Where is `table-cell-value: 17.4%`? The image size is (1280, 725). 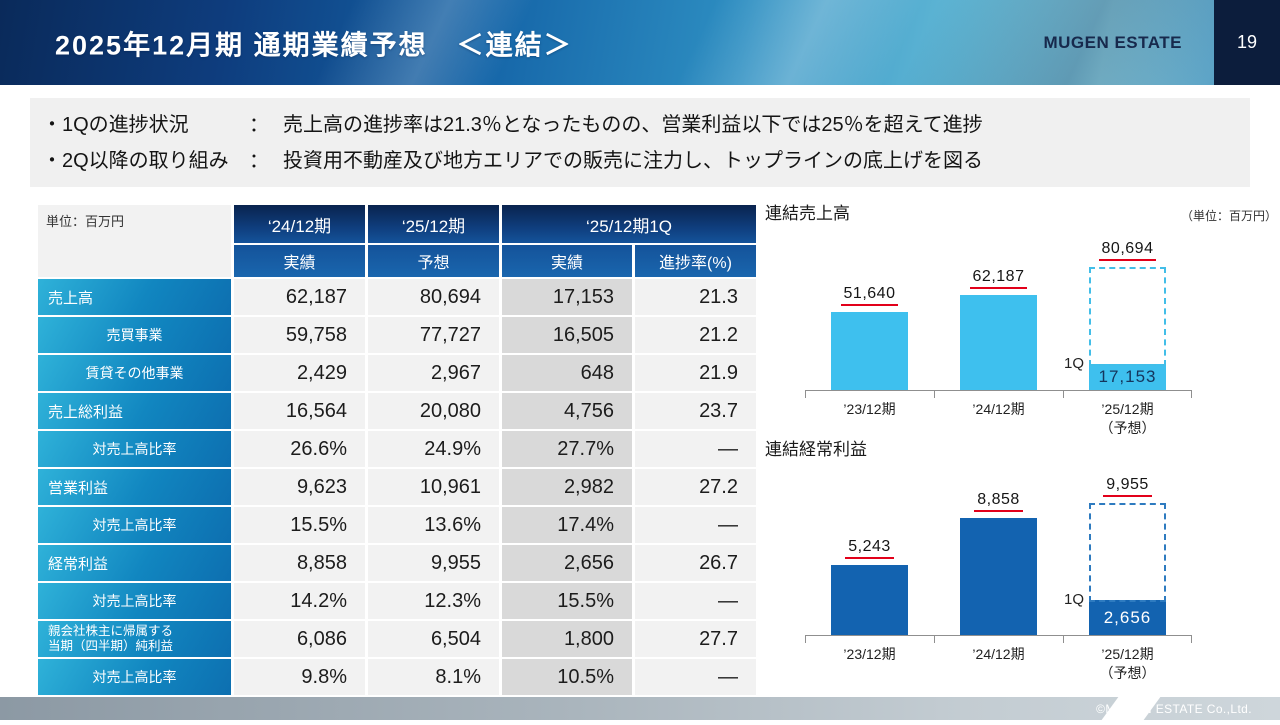 table-cell-value: 17.4% is located at coordinates (567, 525).